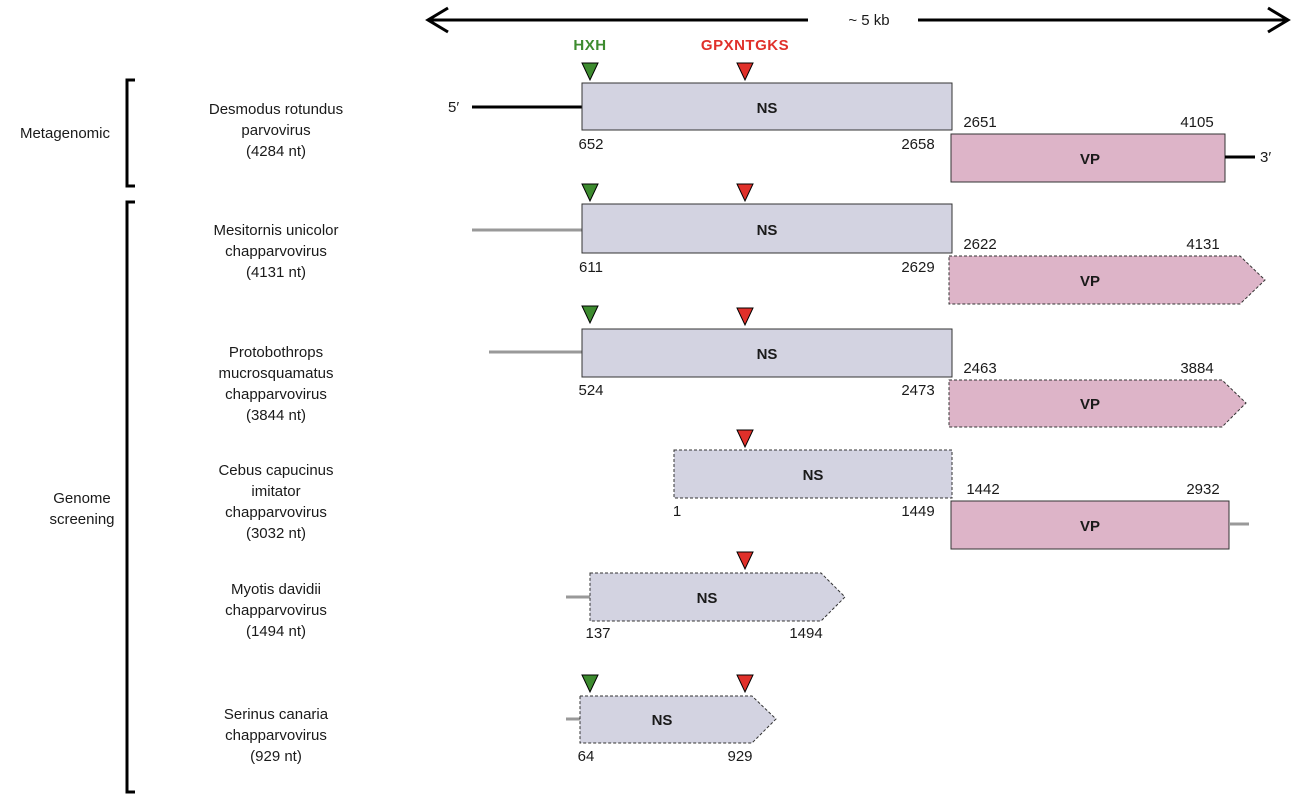 The image size is (1293, 795). I want to click on ns-start: 611, so click(591, 267).